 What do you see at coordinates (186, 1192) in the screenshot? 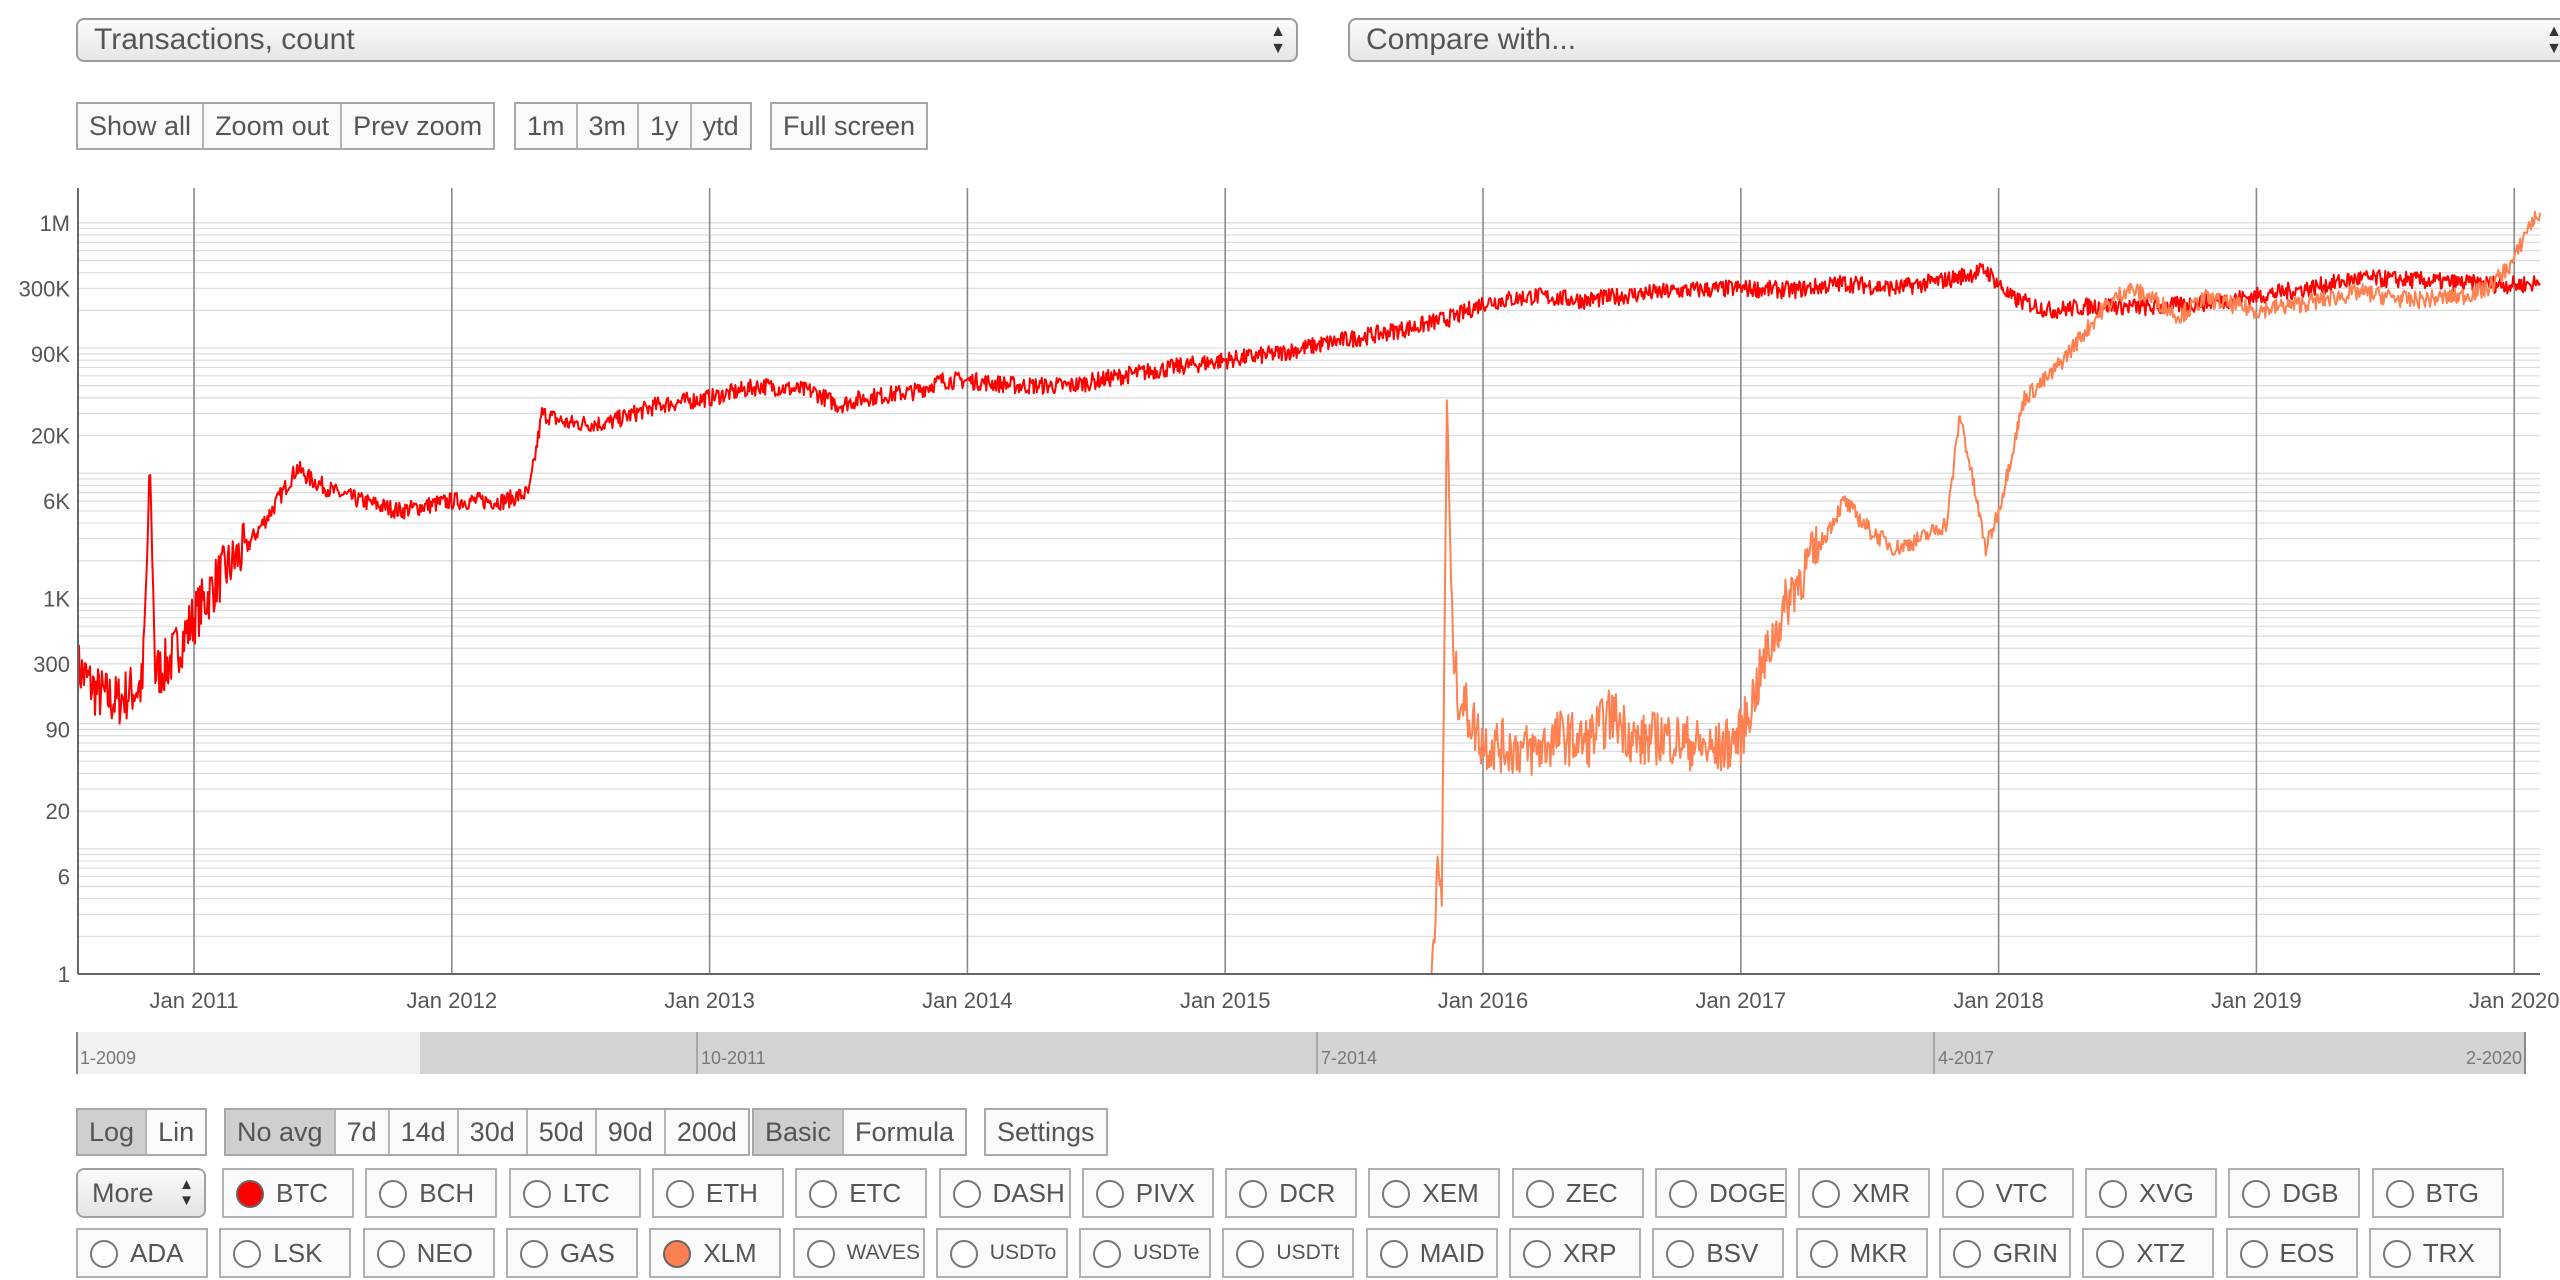
I see `select-arrows-icon: ▲ ▼` at bounding box center [186, 1192].